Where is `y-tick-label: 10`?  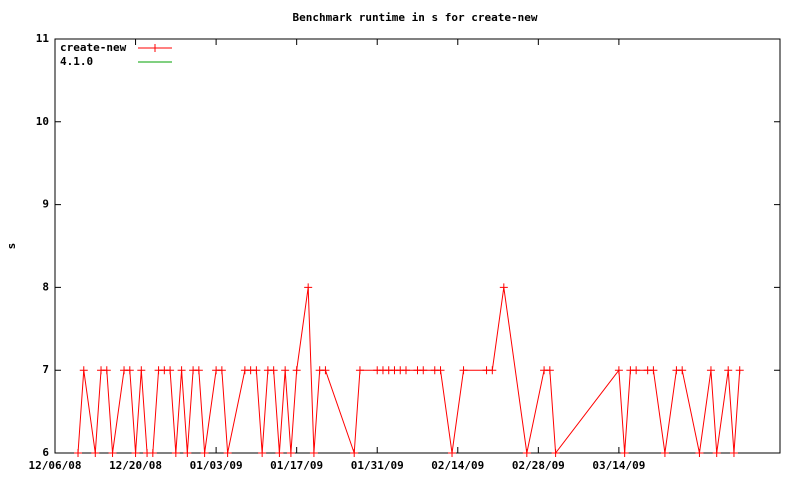 y-tick-label: 10 is located at coordinates (42, 121).